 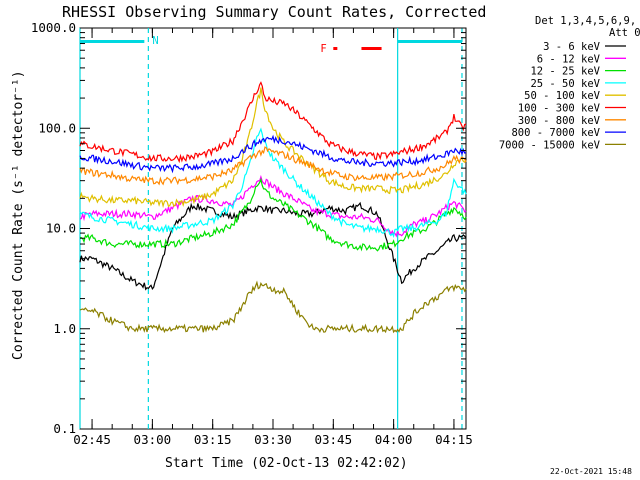 What do you see at coordinates (572, 47) in the screenshot?
I see `legend-entry-label: 3 - 6 keV` at bounding box center [572, 47].